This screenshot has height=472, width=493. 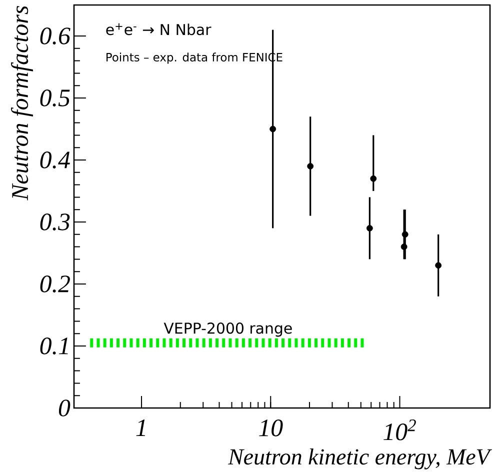 What do you see at coordinates (55, 160) in the screenshot?
I see `y-tick-label: 0.4` at bounding box center [55, 160].